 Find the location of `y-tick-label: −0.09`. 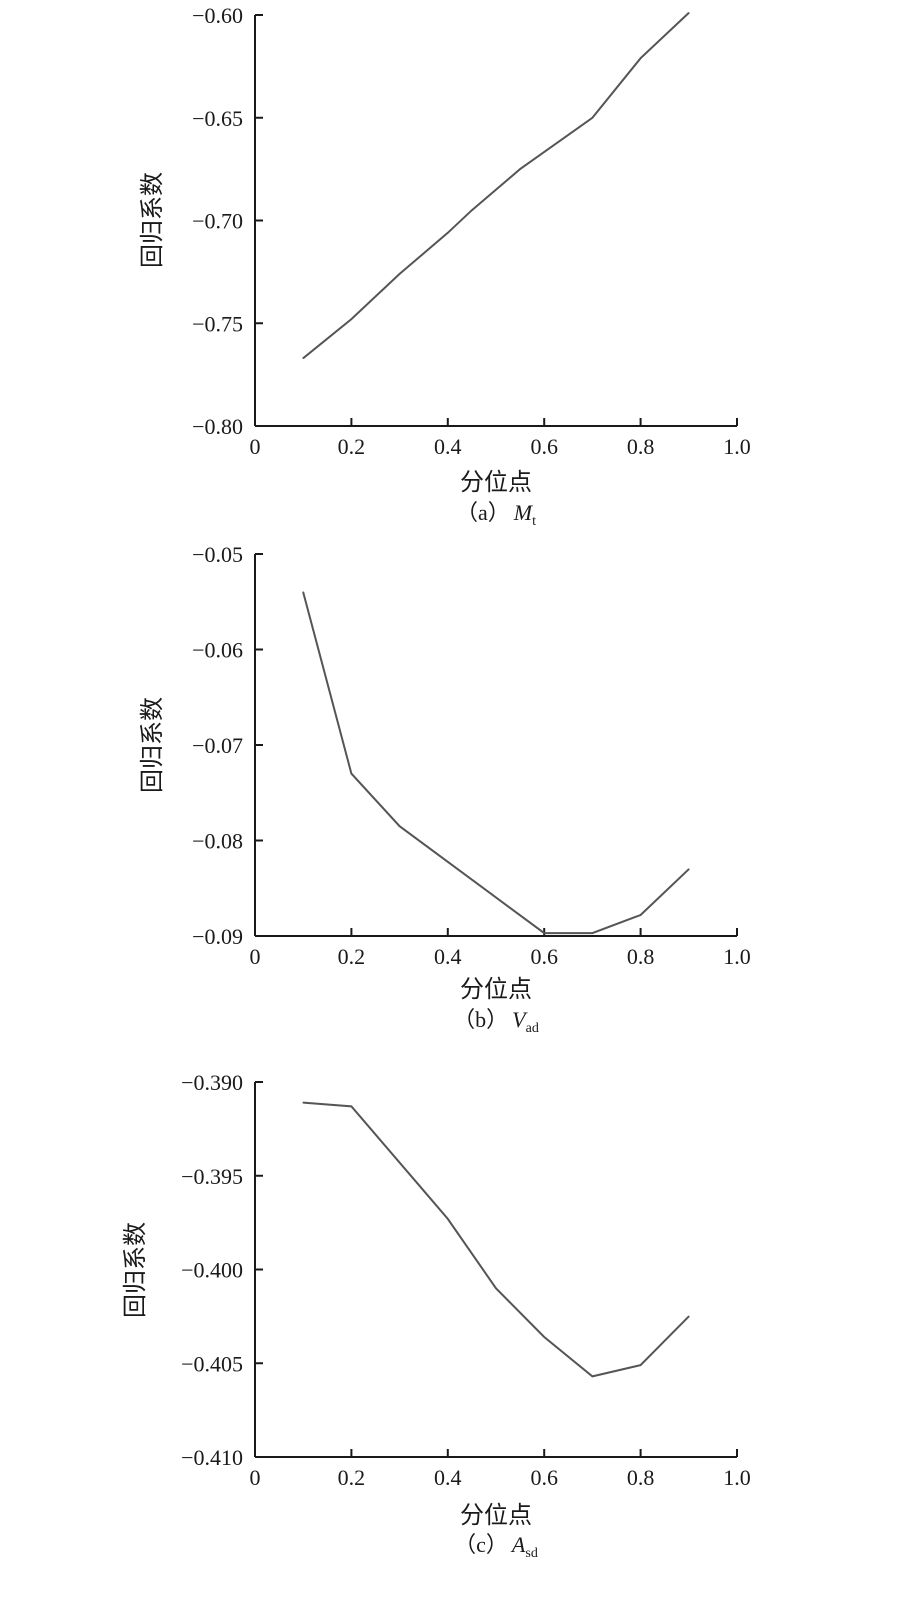

y-tick-label: −0.09 is located at coordinates (217, 936).